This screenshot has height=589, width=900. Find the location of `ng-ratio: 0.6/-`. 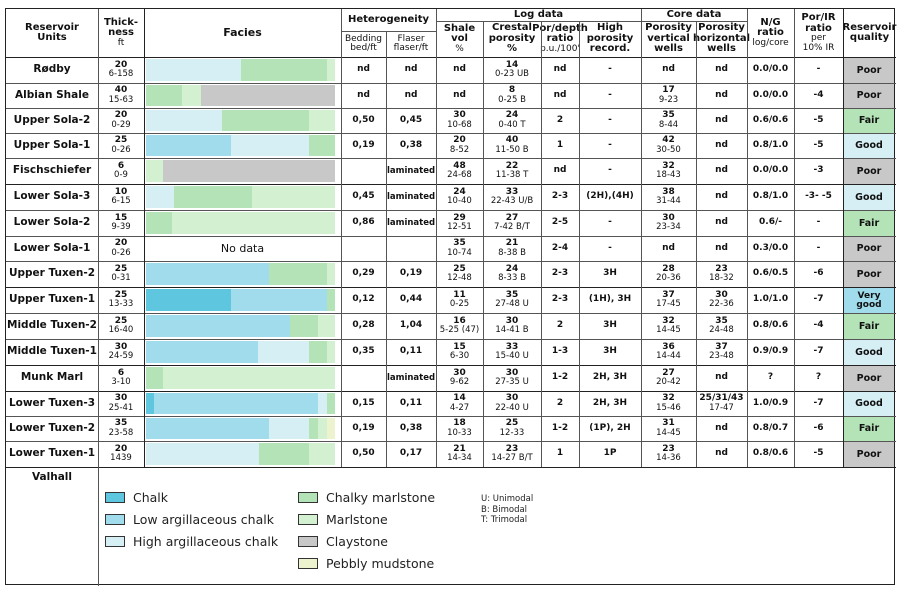

ng-ratio: 0.6/- is located at coordinates (770, 223).